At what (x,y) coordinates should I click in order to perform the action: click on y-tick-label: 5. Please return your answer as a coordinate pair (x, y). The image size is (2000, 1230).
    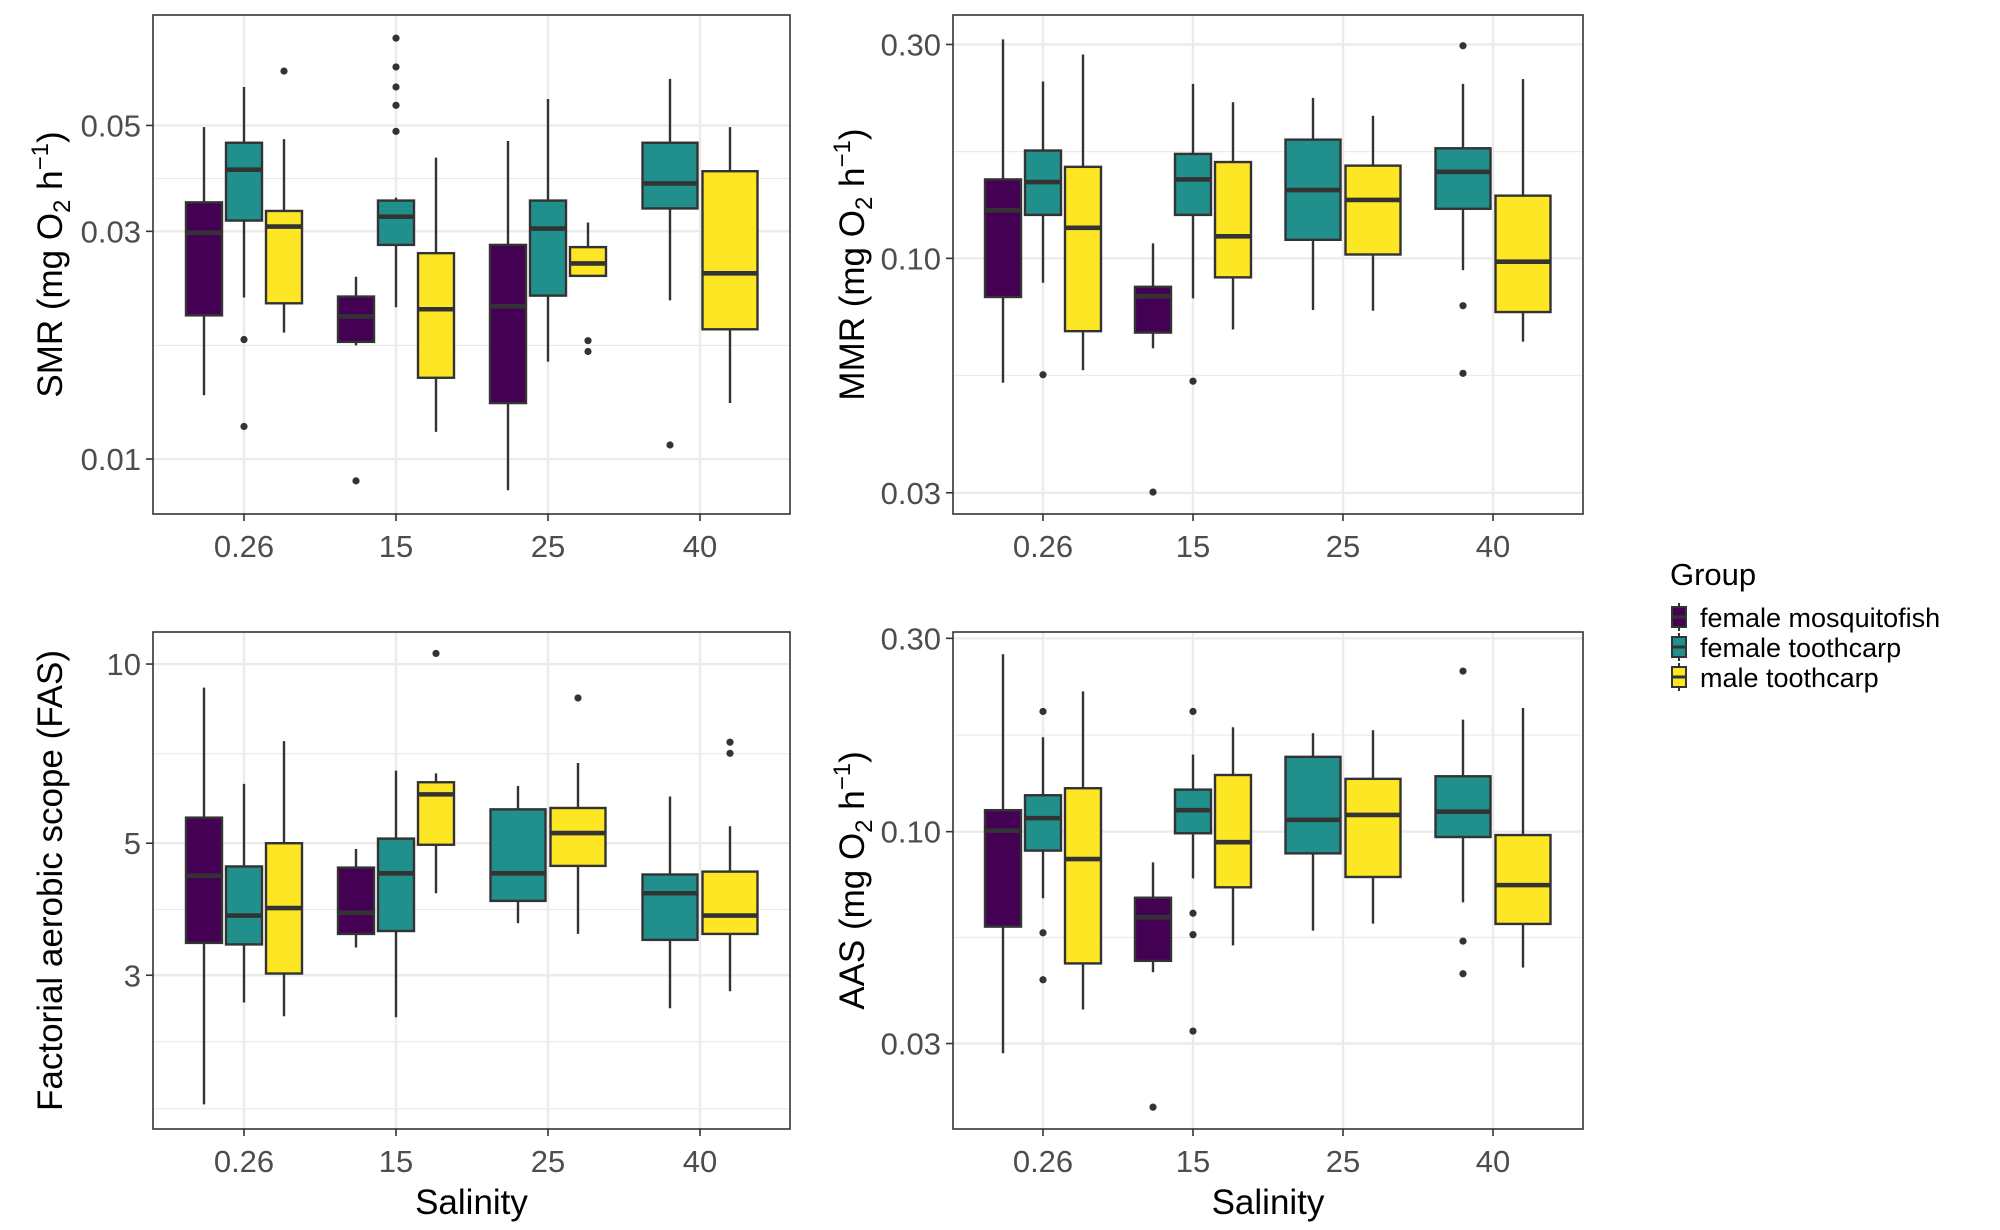
    Looking at the image, I should click on (132, 843).